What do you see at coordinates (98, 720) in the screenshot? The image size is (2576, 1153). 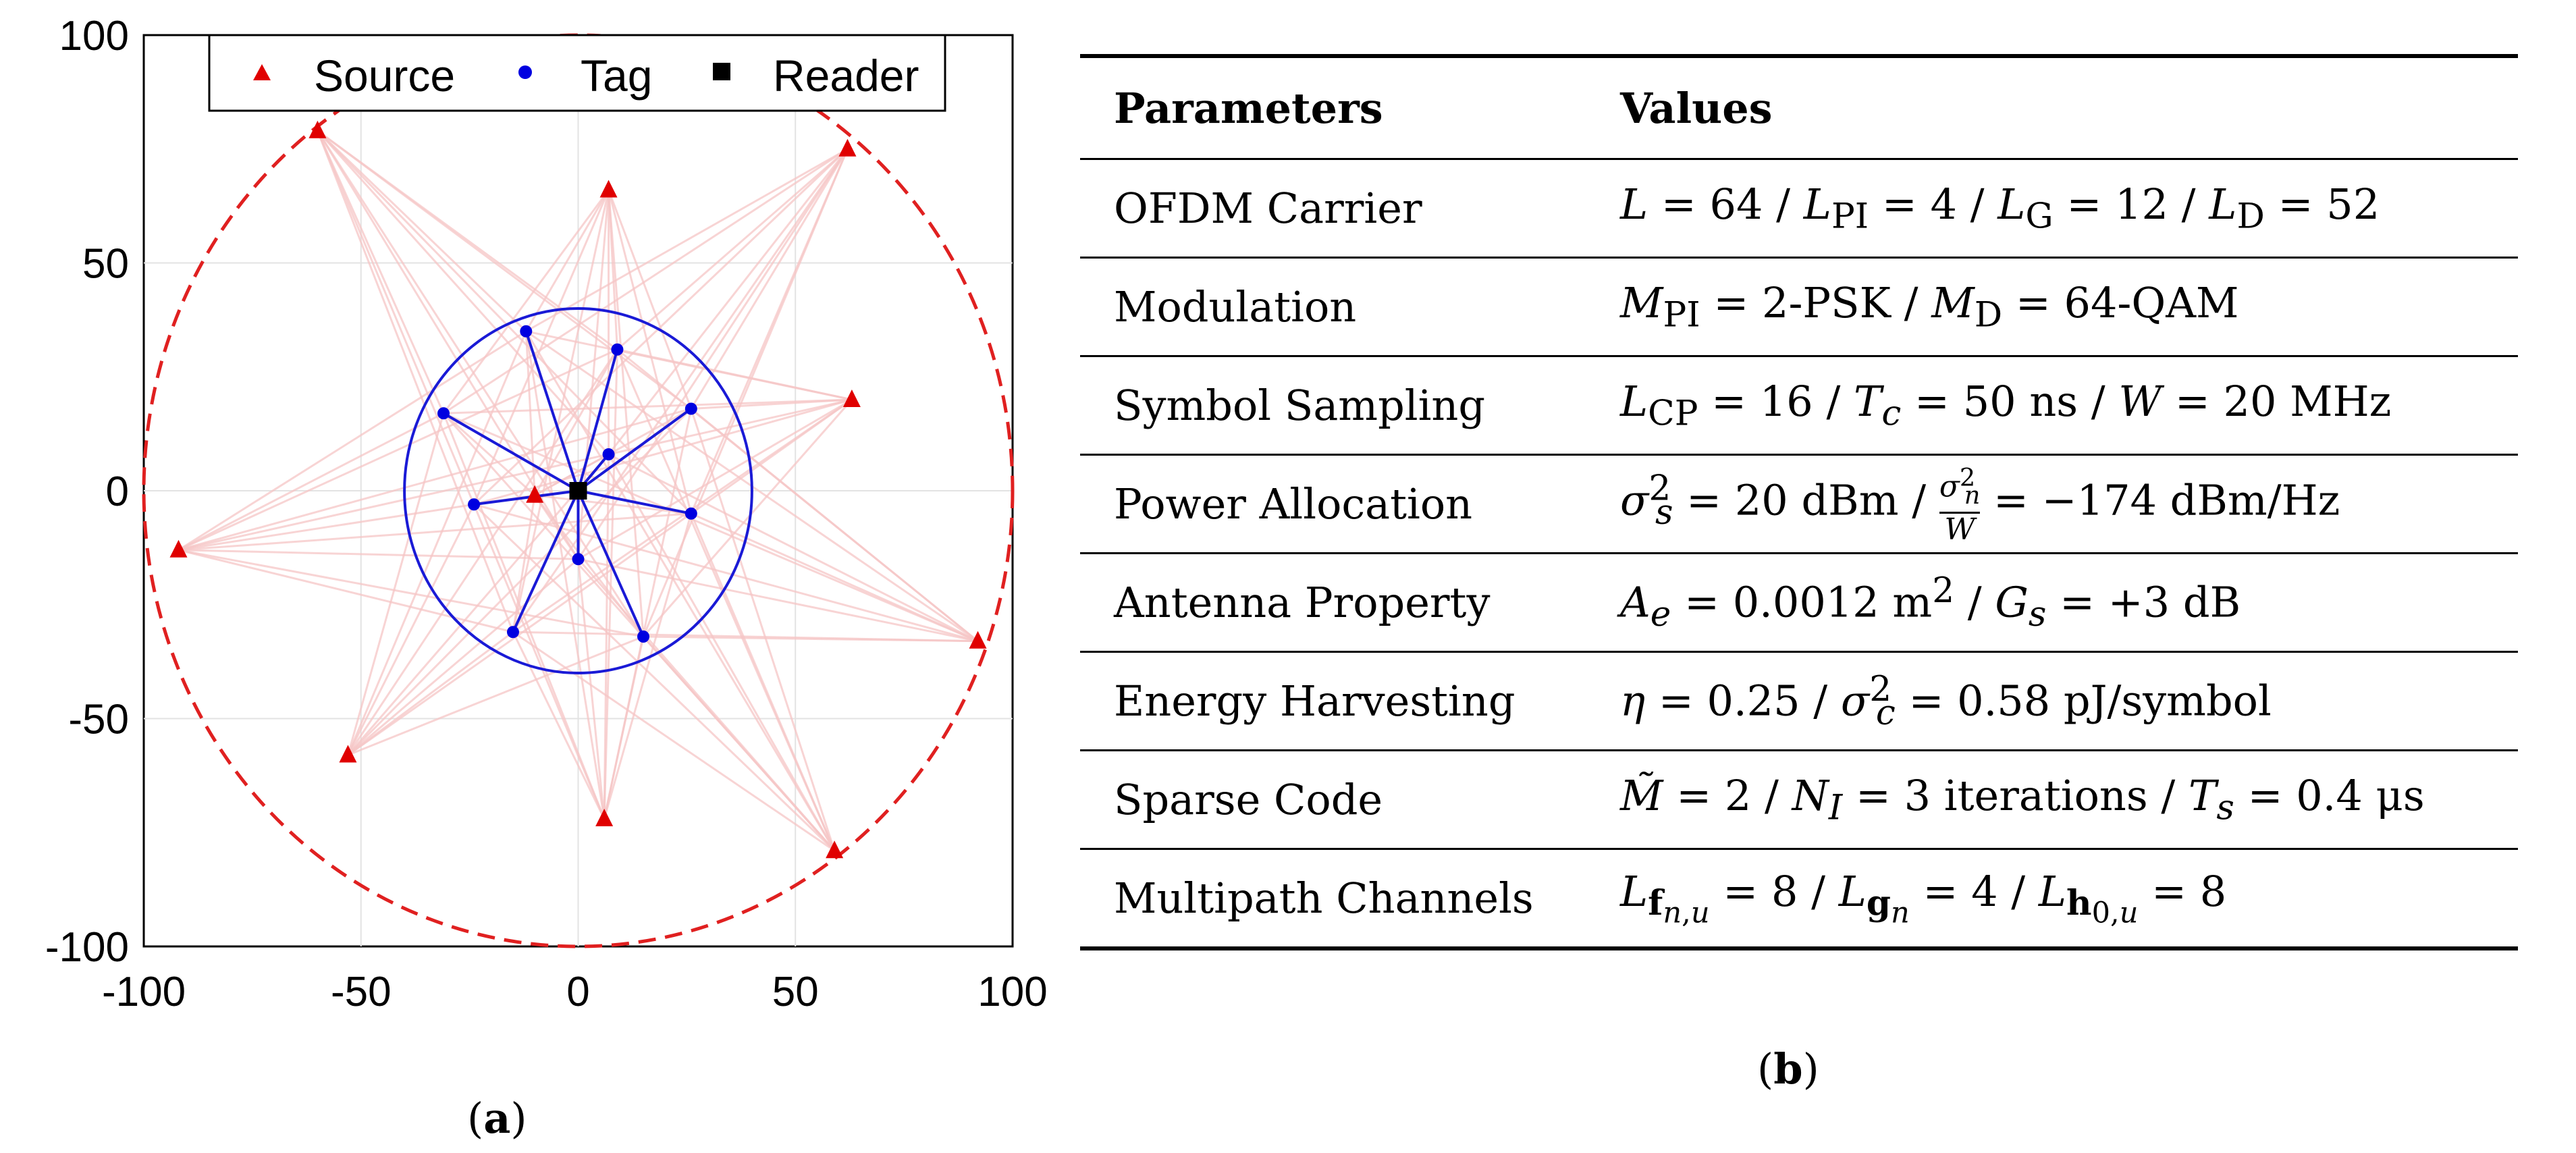 I see `y-tick-label: -50` at bounding box center [98, 720].